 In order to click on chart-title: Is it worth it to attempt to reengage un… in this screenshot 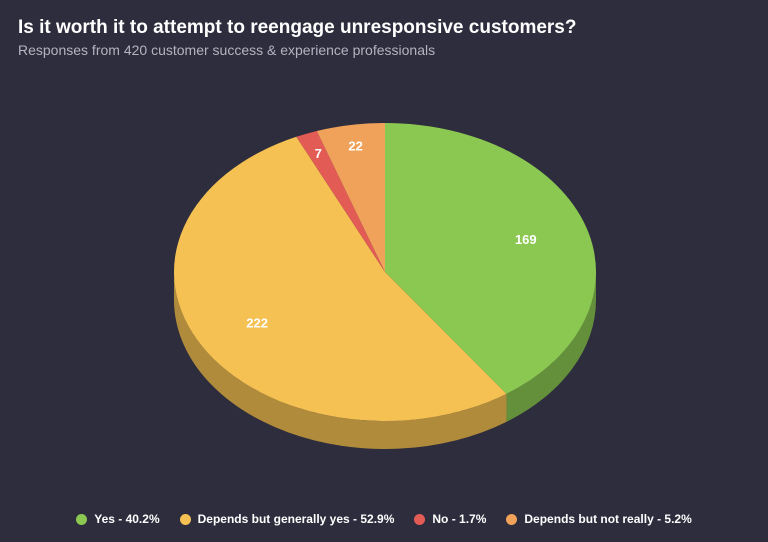, I will do `click(297, 27)`.